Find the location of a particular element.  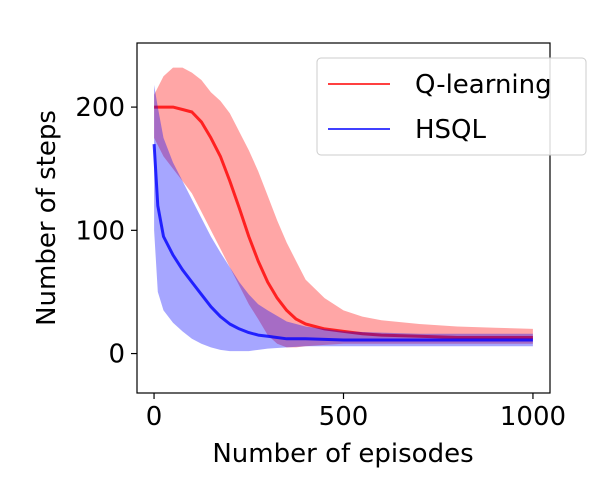

legend-label-q-learning: Q-learning is located at coordinates (483, 85).